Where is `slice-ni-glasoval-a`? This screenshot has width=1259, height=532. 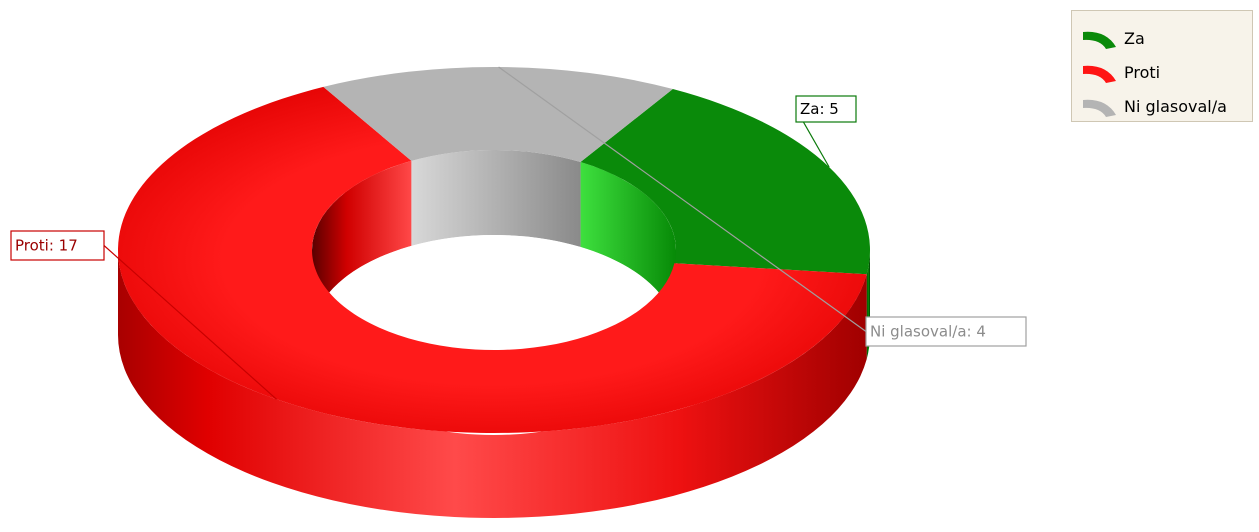 slice-ni-glasoval-a is located at coordinates (498, 114).